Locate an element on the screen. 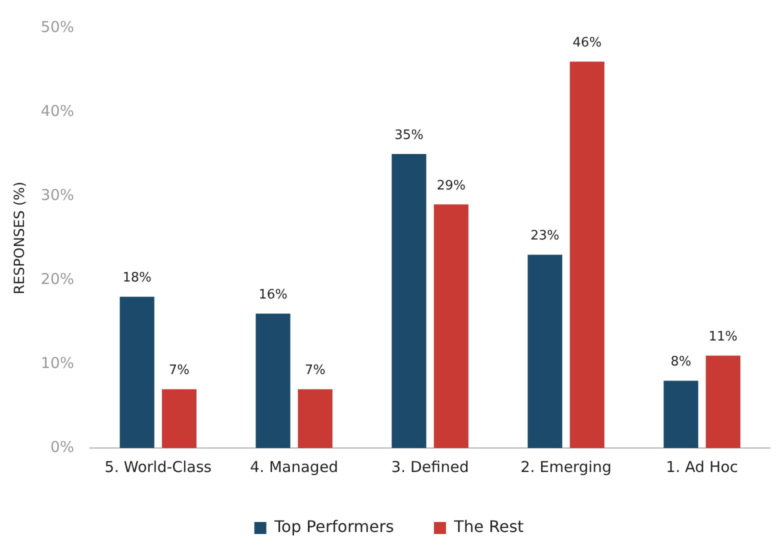 This screenshot has width=784, height=554. data-label: 11% is located at coordinates (723, 336).